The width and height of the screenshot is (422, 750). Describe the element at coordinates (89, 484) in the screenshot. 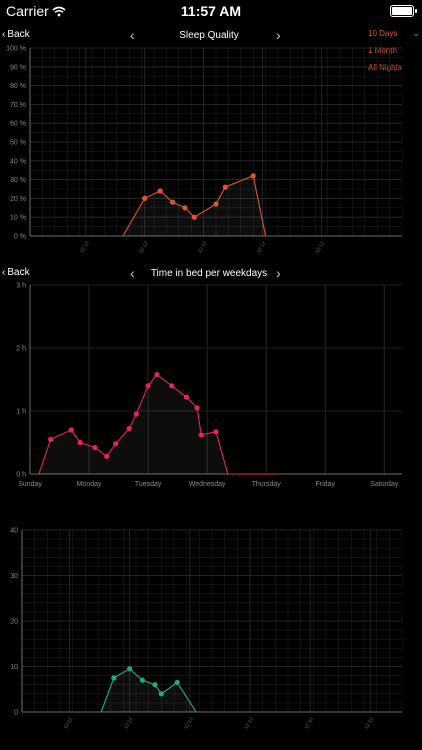

I see `x-tick-label: Monday` at that location.